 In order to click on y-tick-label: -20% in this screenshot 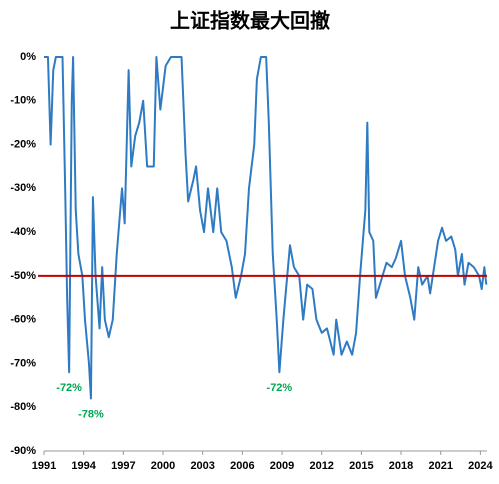, I will do `click(23, 144)`.